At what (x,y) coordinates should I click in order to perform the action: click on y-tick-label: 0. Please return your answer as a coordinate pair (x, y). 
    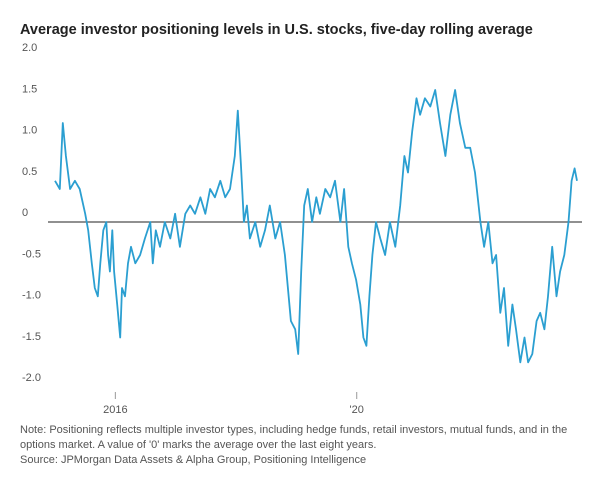
    Looking at the image, I should click on (25, 213).